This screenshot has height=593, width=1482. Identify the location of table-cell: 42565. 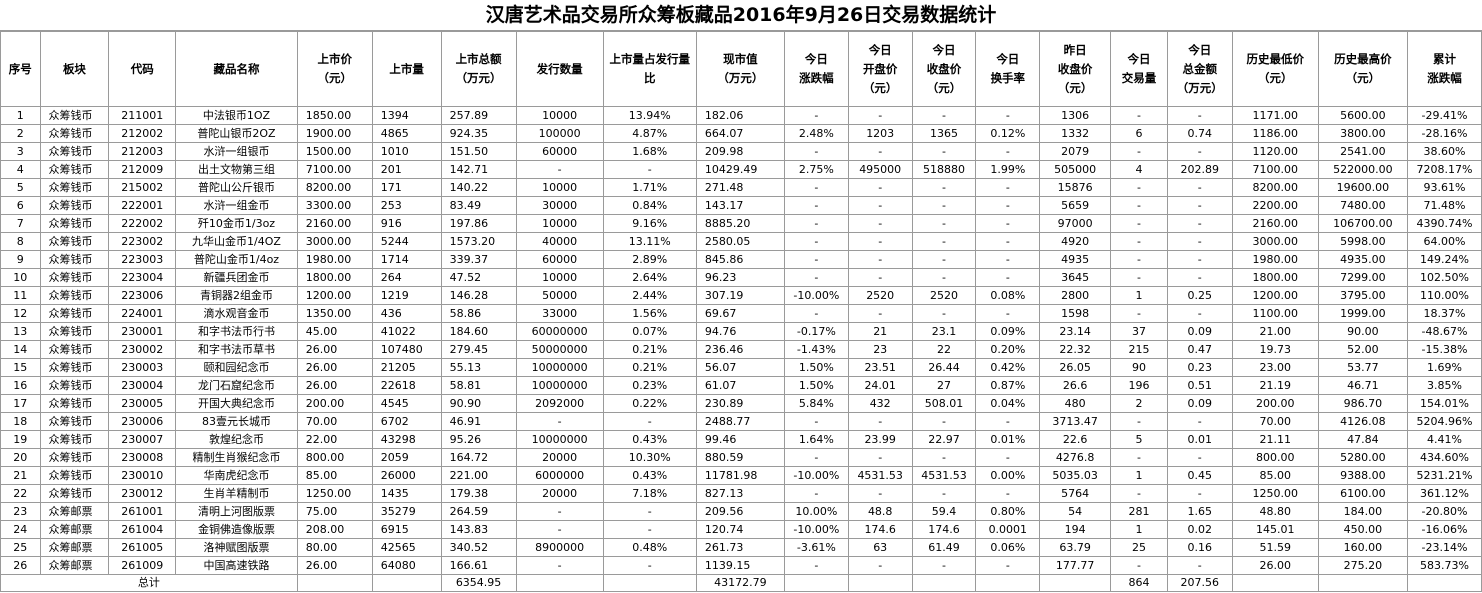
(406, 547).